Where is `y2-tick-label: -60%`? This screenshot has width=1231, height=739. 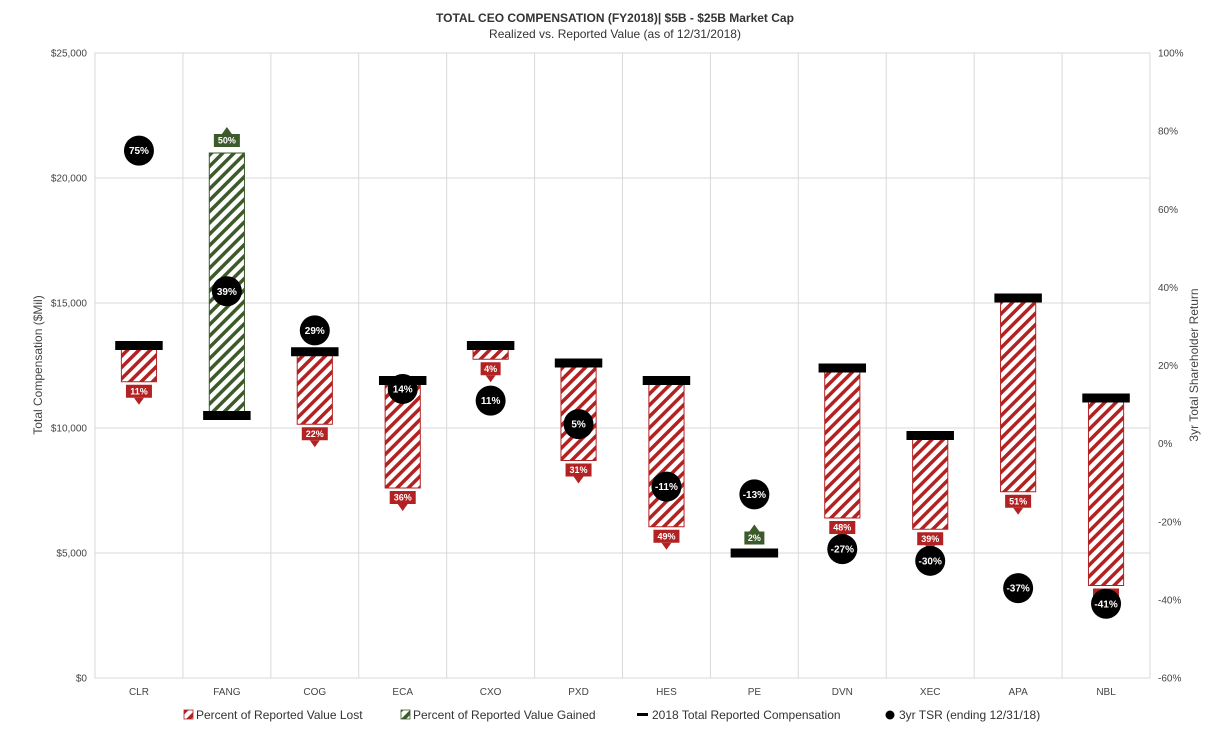 y2-tick-label: -60% is located at coordinates (1169, 679).